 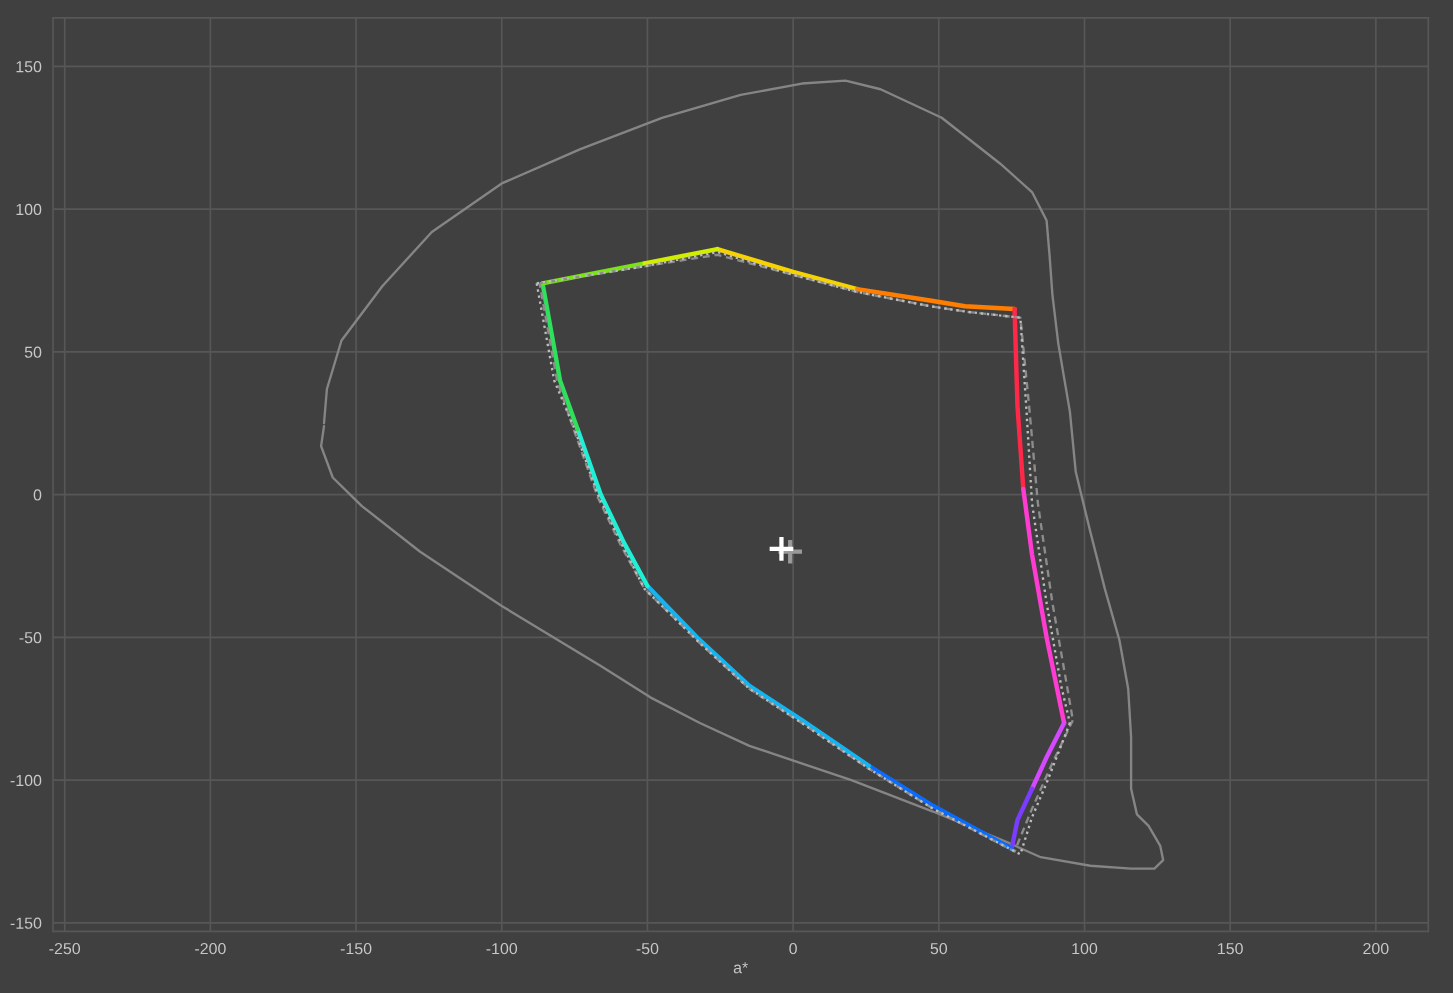 I want to click on x-tick-label: -250, so click(x=65, y=948).